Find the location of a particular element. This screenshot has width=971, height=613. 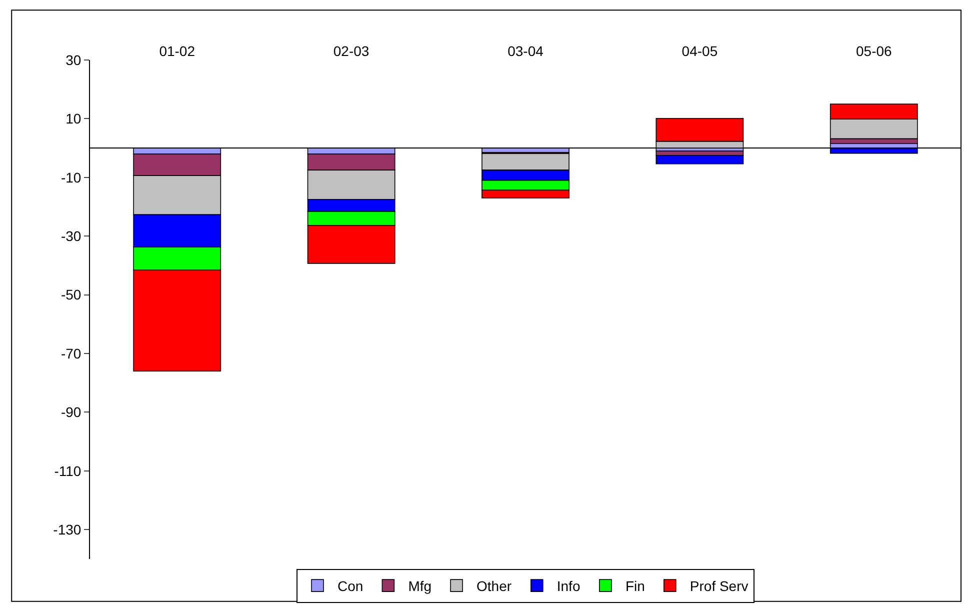

y-tick-label: -70 is located at coordinates (71, 353).